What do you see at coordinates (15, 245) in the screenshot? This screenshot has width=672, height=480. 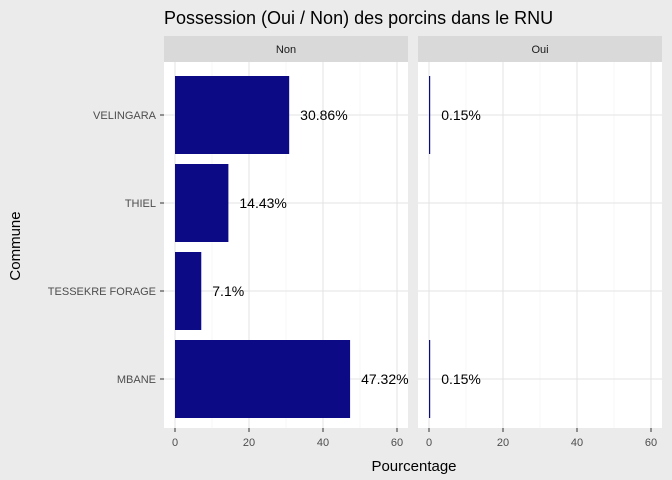 I see `y-axis-title: Commune` at bounding box center [15, 245].